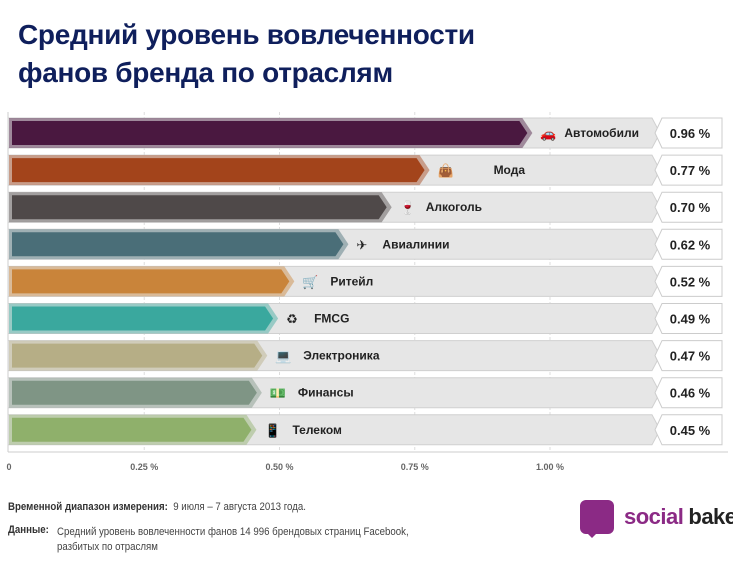 This screenshot has height=580, width=733. Describe the element at coordinates (510, 170) in the screenshot. I see `category-label: Мода` at that location.